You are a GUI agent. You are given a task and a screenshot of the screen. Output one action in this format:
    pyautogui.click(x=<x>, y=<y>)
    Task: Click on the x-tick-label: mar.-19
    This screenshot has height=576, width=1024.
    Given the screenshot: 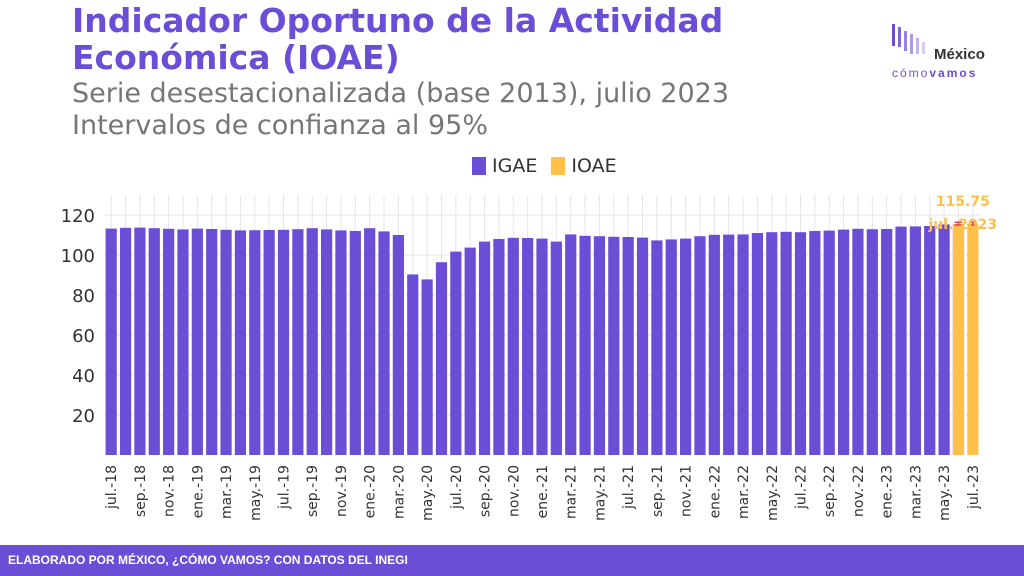 What is the action you would take?
    pyautogui.click(x=227, y=492)
    